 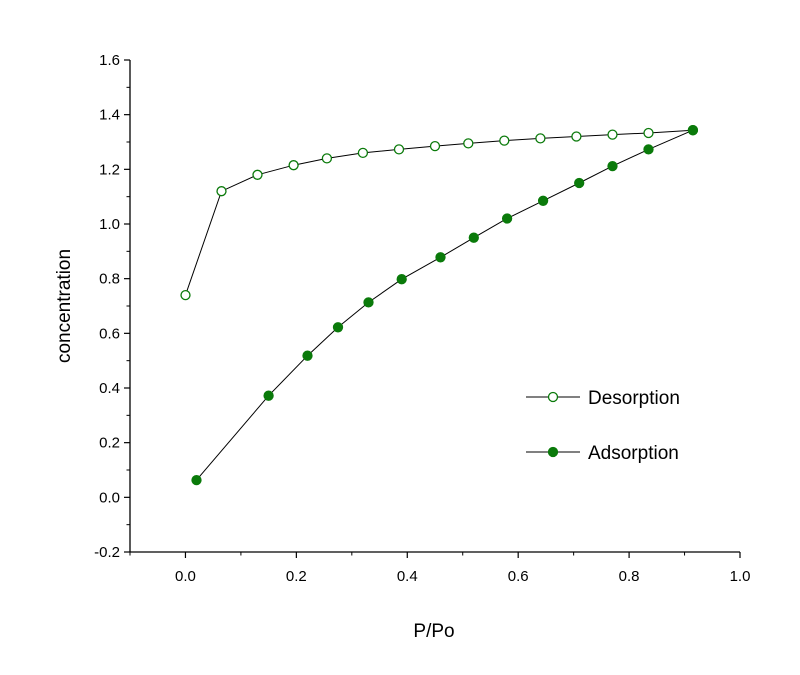 What do you see at coordinates (629, 576) in the screenshot?
I see `x-tick-label: 0.8` at bounding box center [629, 576].